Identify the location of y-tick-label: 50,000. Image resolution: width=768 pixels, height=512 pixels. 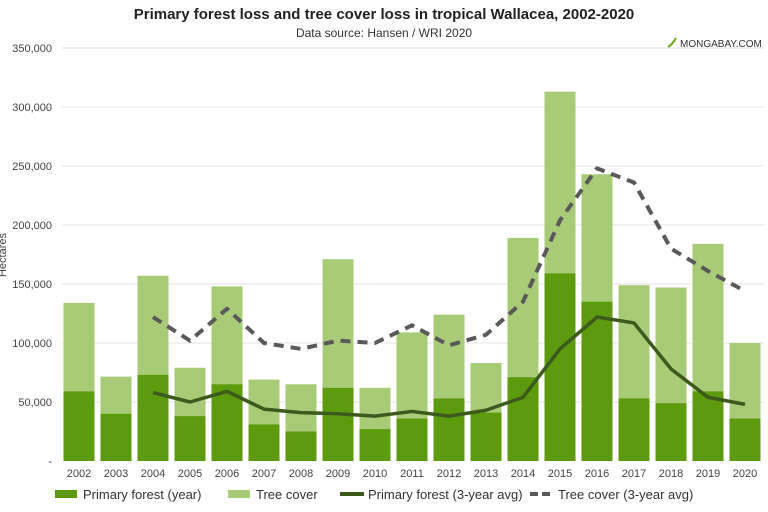
(35, 403).